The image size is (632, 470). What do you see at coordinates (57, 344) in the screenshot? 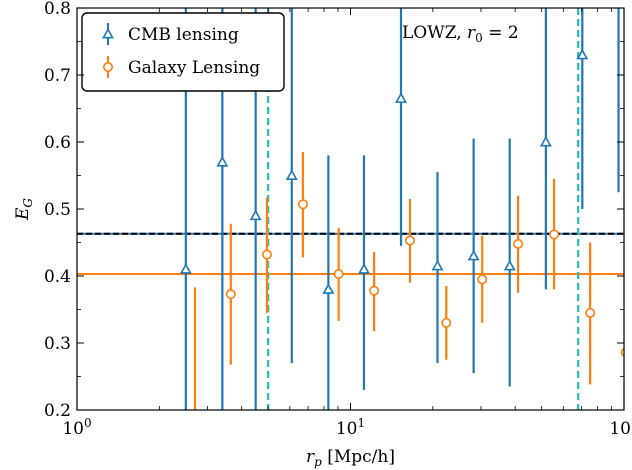
I see `y-tick-label-1: 0.3` at bounding box center [57, 344].